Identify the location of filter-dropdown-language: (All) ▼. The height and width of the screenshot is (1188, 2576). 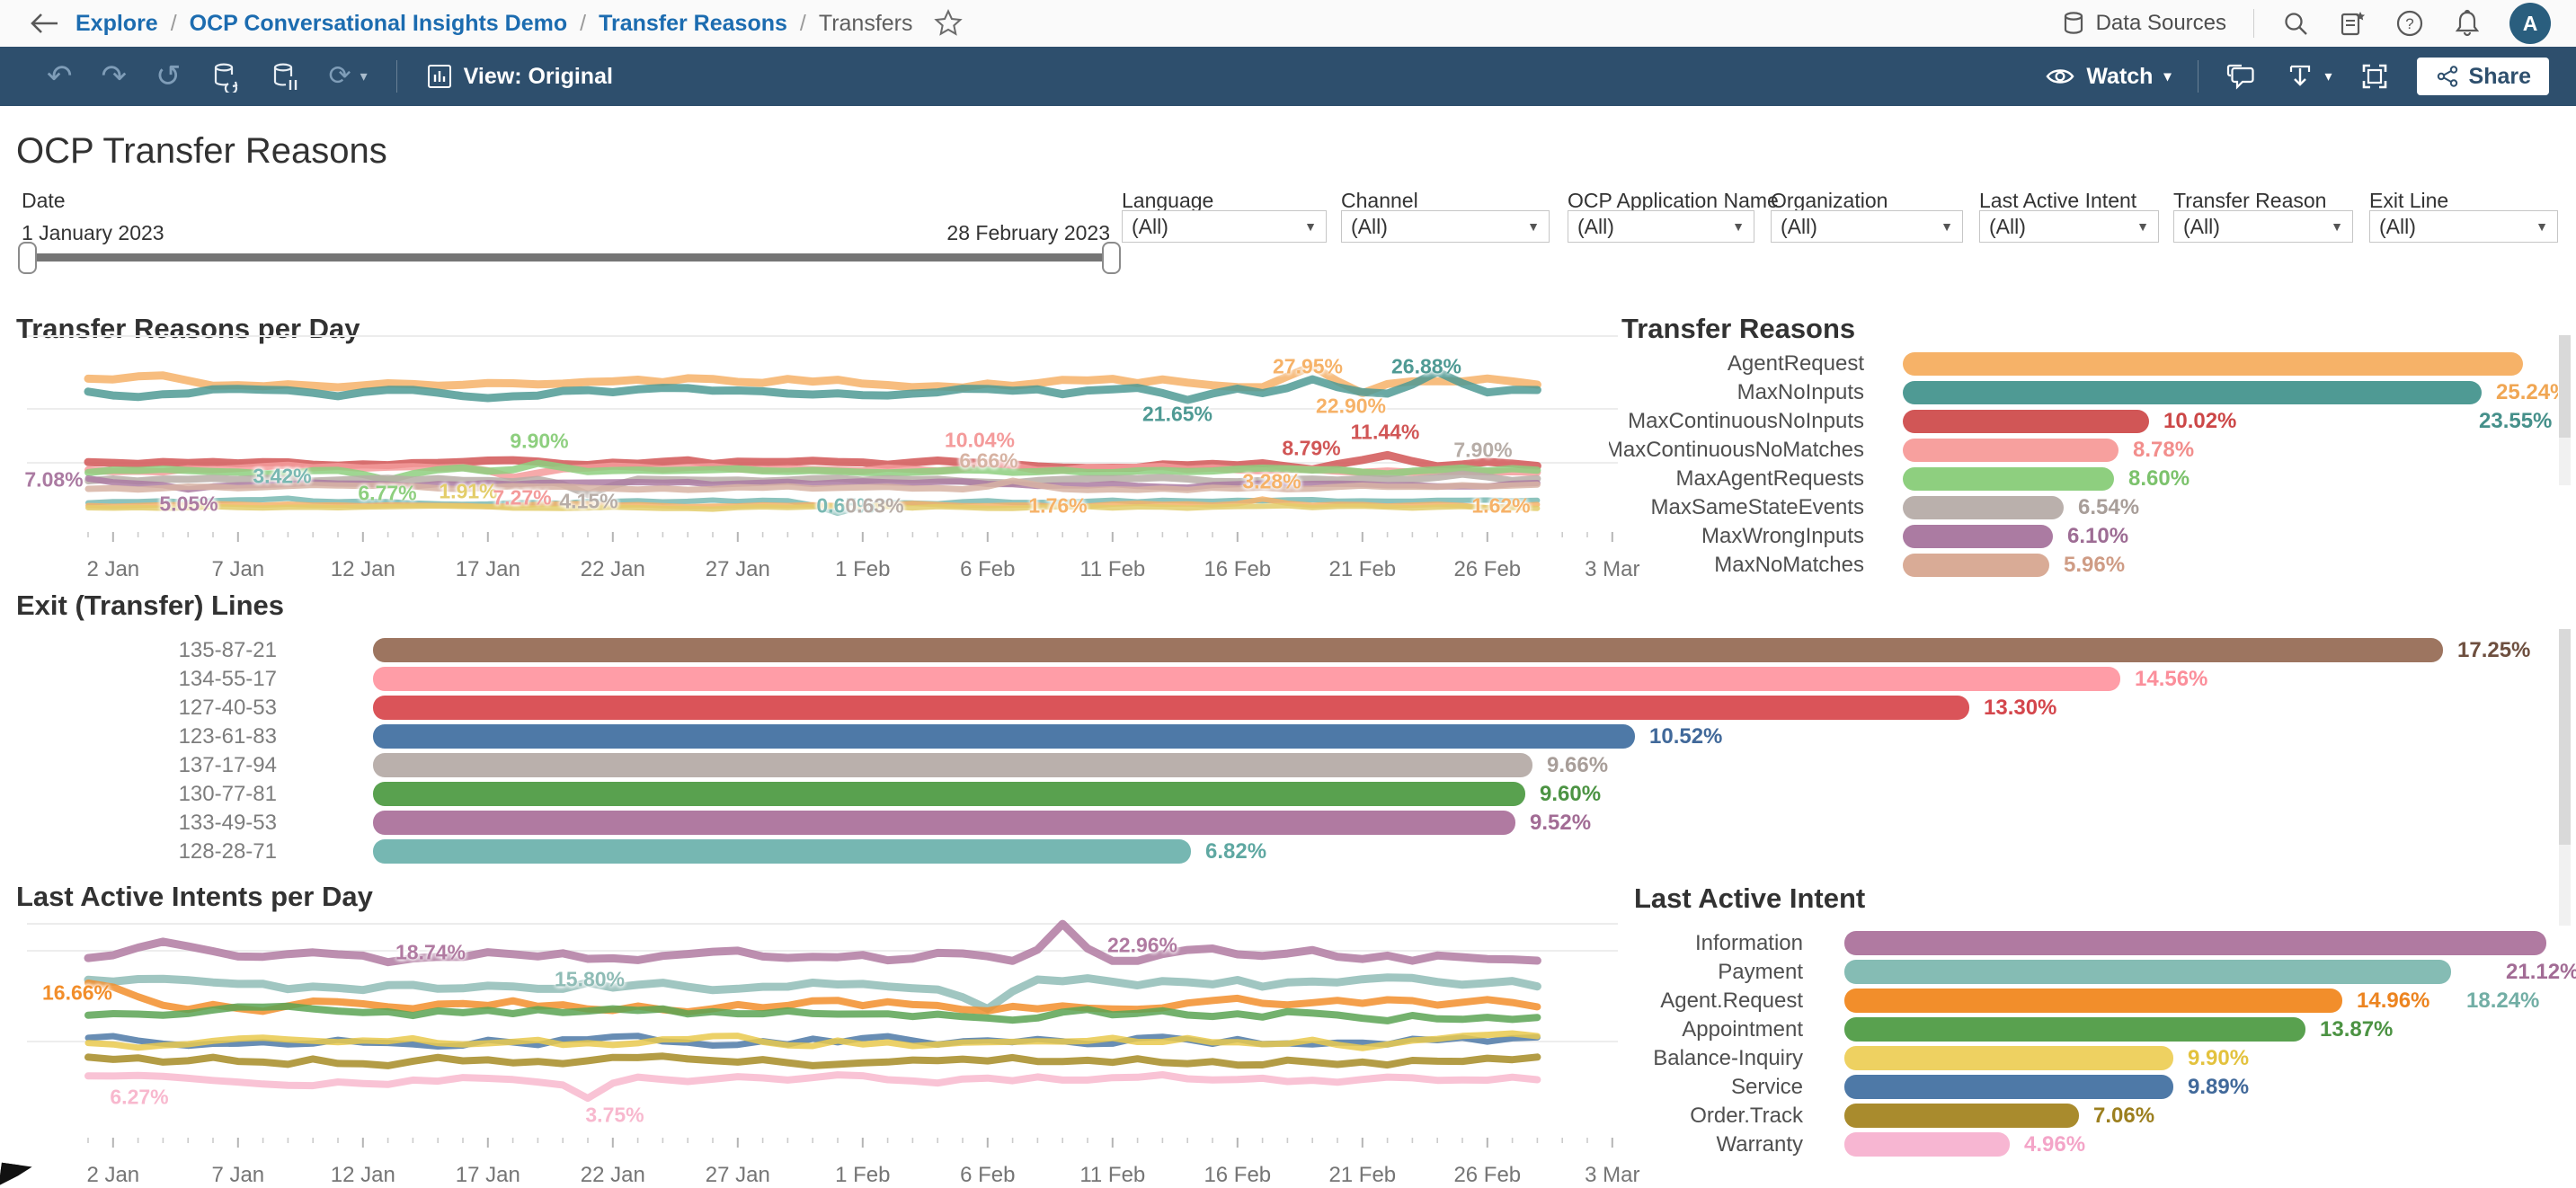
(1224, 227).